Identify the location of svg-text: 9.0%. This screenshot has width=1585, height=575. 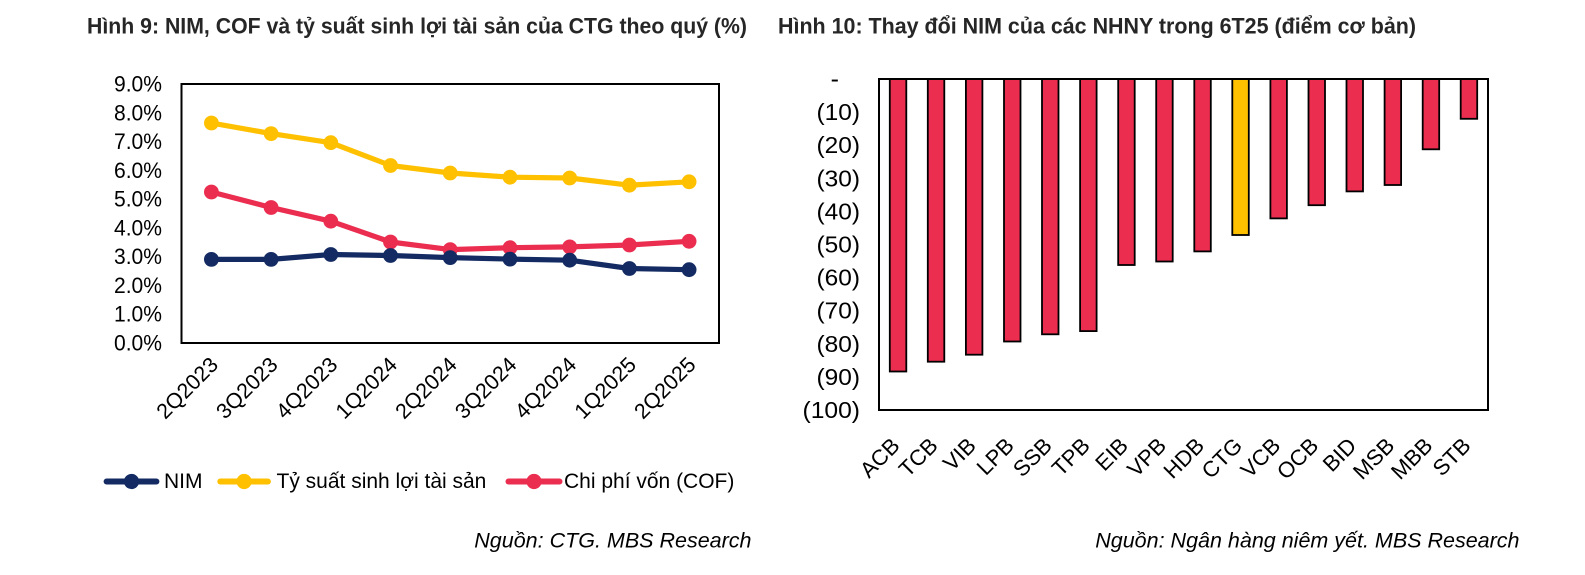
(138, 84).